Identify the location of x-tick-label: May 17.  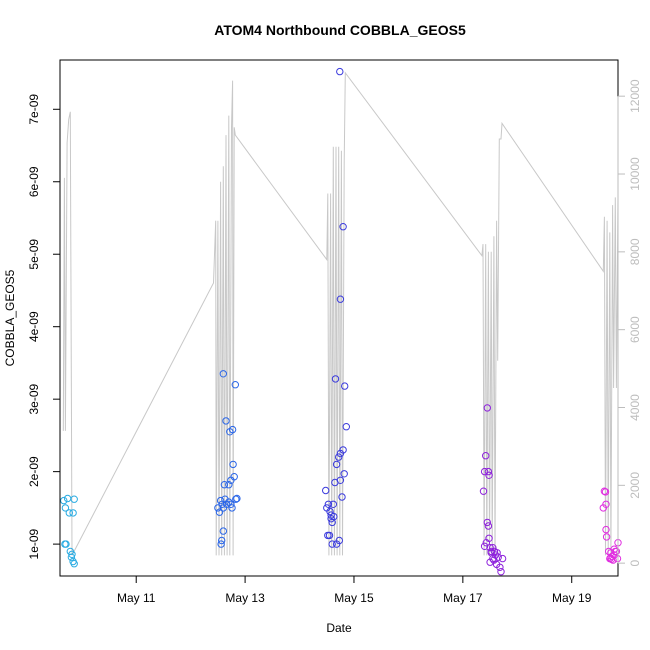
(463, 598).